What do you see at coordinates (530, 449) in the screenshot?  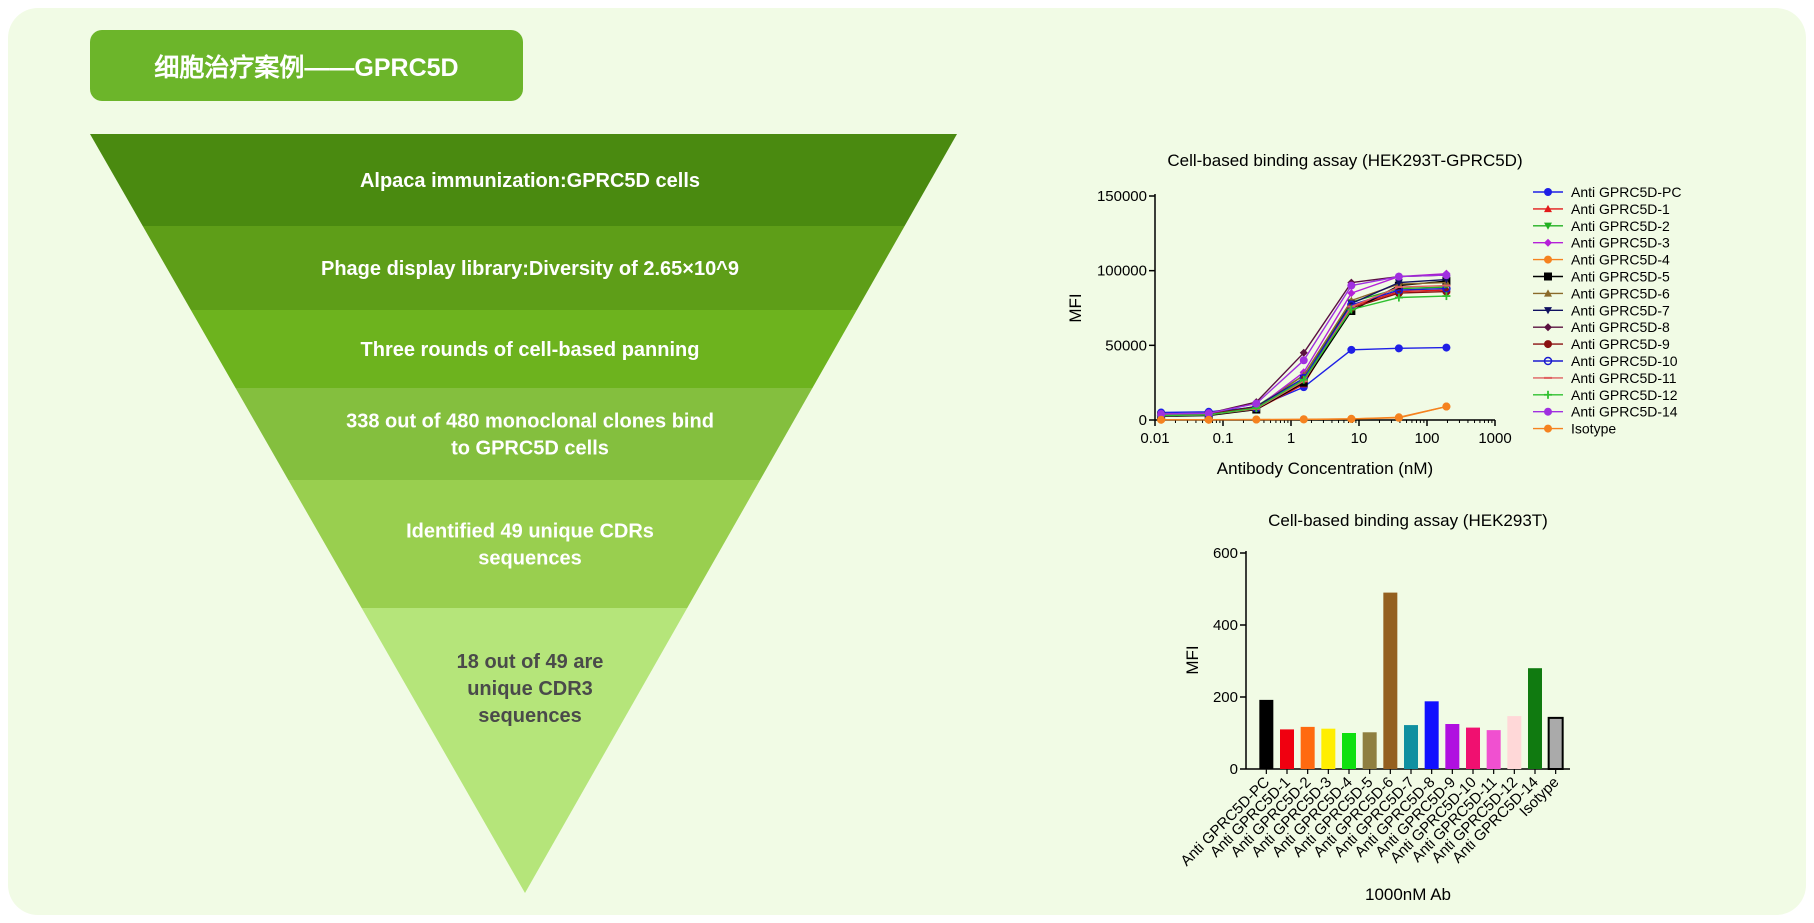 I see `funnel-step-text: to GPRC5D cells` at bounding box center [530, 449].